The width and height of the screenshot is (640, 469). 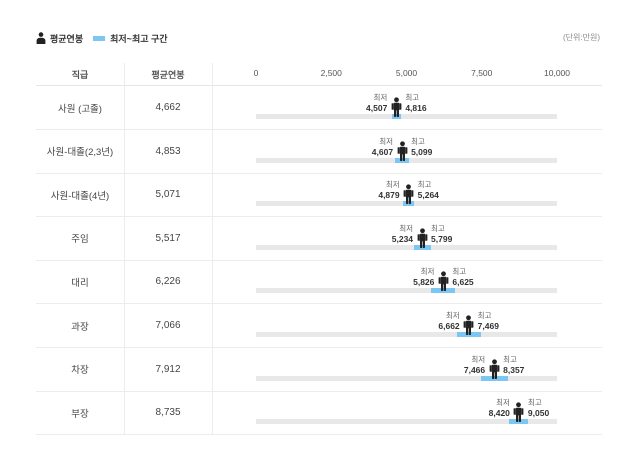 What do you see at coordinates (422, 151) in the screenshot?
I see `max-value: 5,099` at bounding box center [422, 151].